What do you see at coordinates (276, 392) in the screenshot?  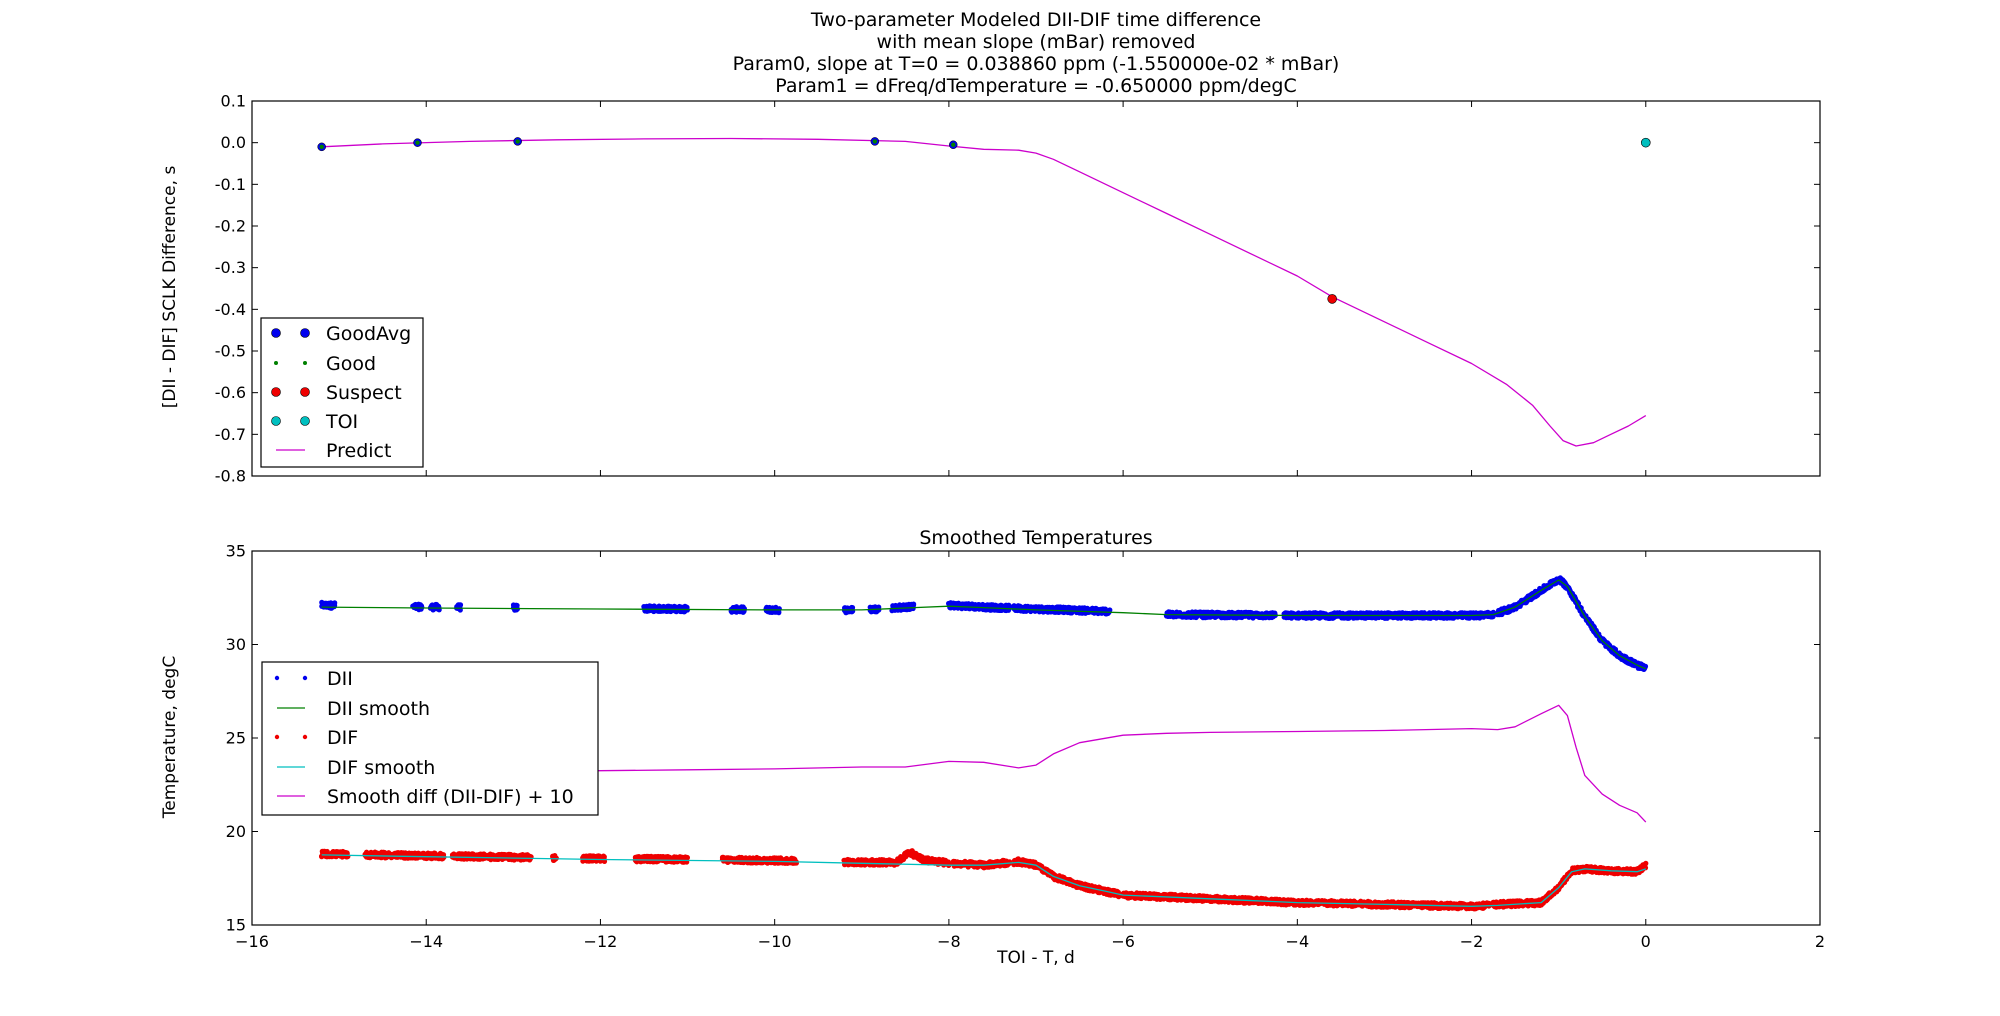 I see `legend-marker-suspect-a` at bounding box center [276, 392].